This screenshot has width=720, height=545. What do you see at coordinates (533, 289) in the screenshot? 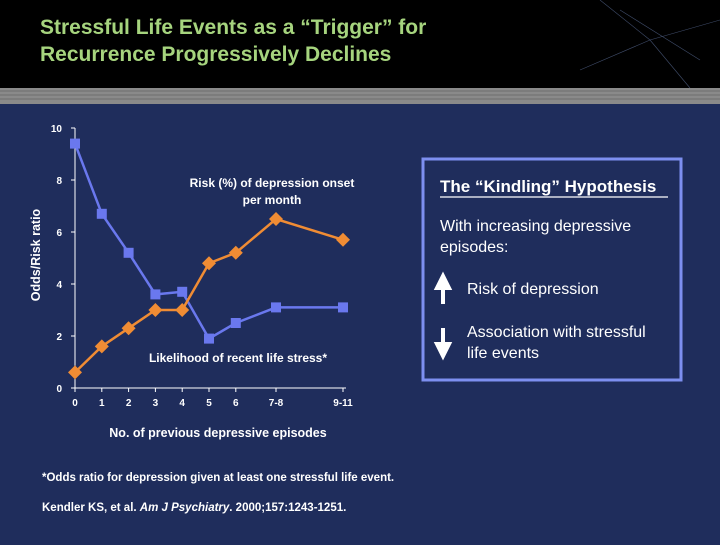
I see `sidebar-item: Risk of depression` at bounding box center [533, 289].